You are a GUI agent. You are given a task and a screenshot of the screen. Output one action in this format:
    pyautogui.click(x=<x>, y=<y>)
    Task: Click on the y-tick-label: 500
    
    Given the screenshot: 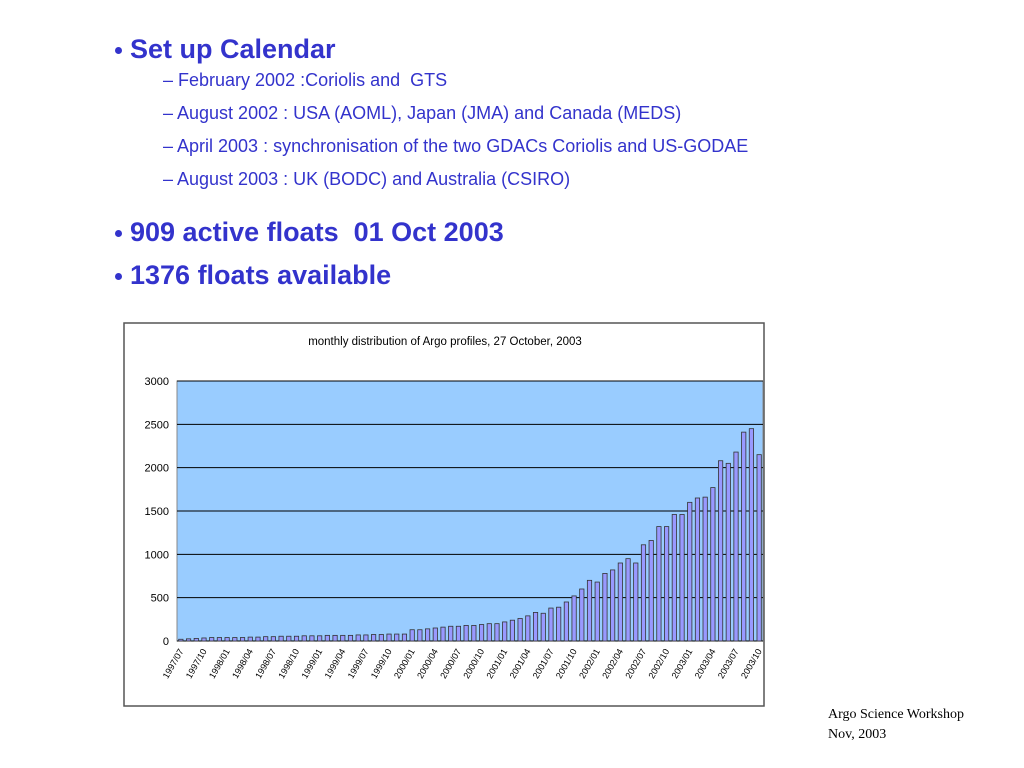 What is the action you would take?
    pyautogui.click(x=160, y=599)
    